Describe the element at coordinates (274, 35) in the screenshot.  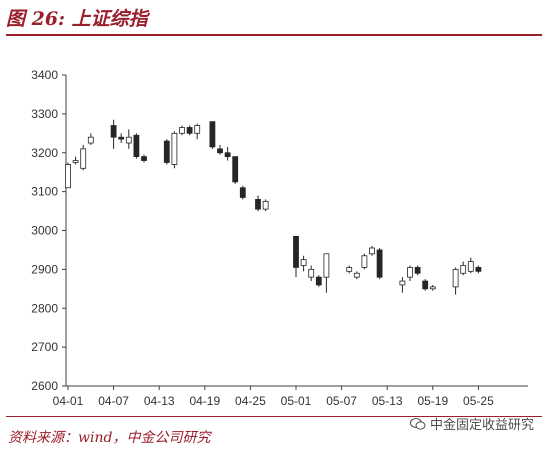
I see `title-divider` at that location.